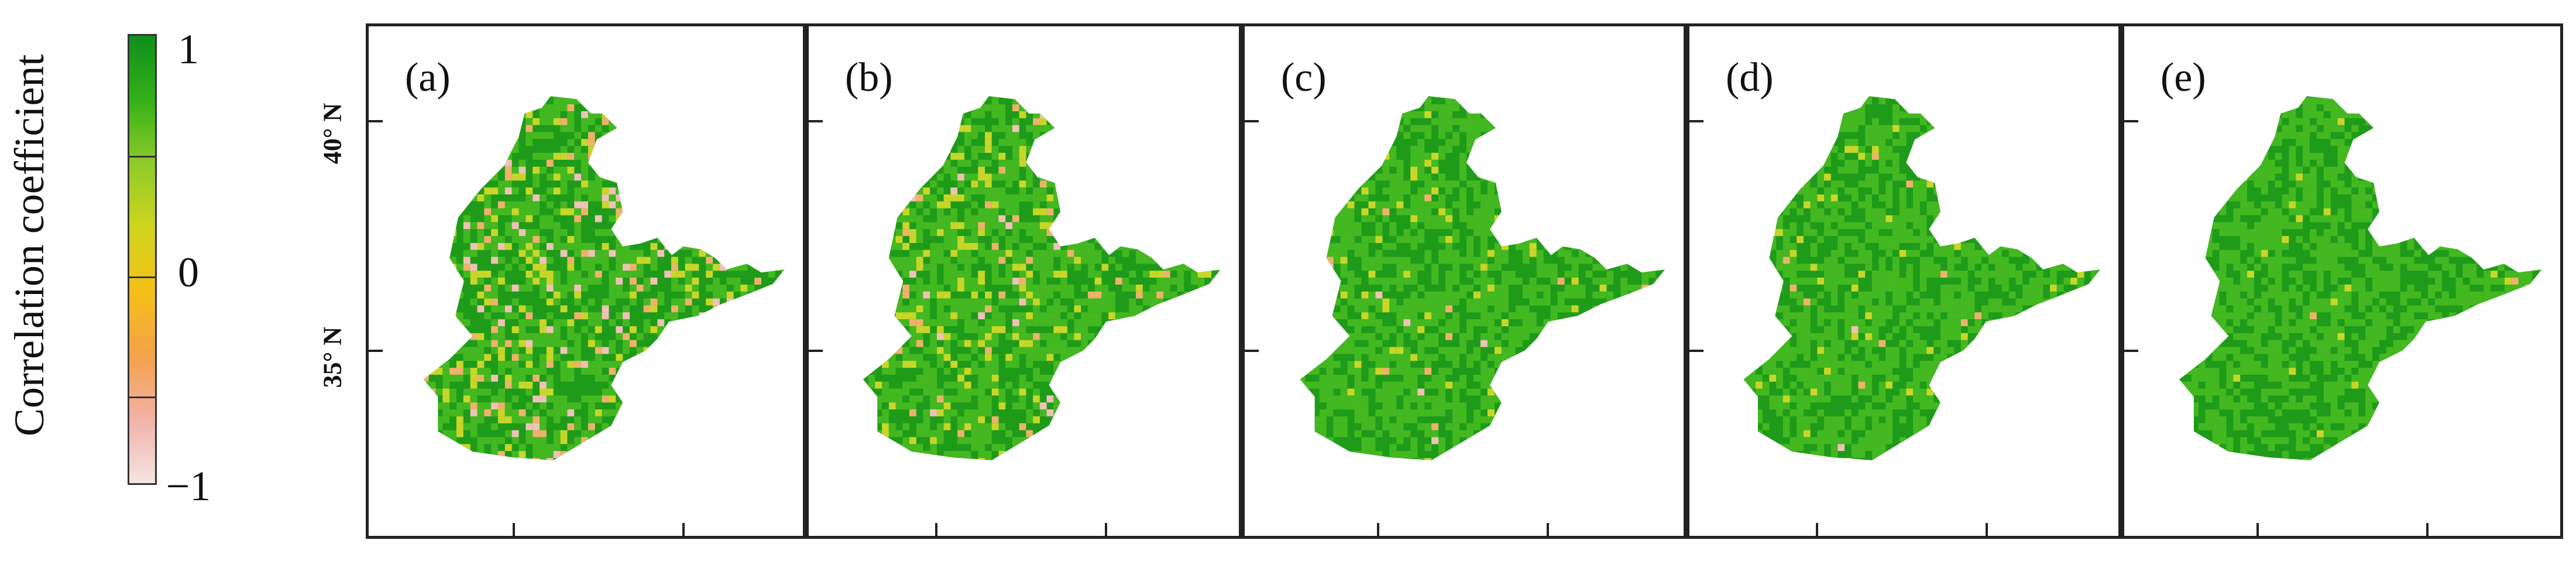  I want to click on panel-label: (a), so click(428, 77).